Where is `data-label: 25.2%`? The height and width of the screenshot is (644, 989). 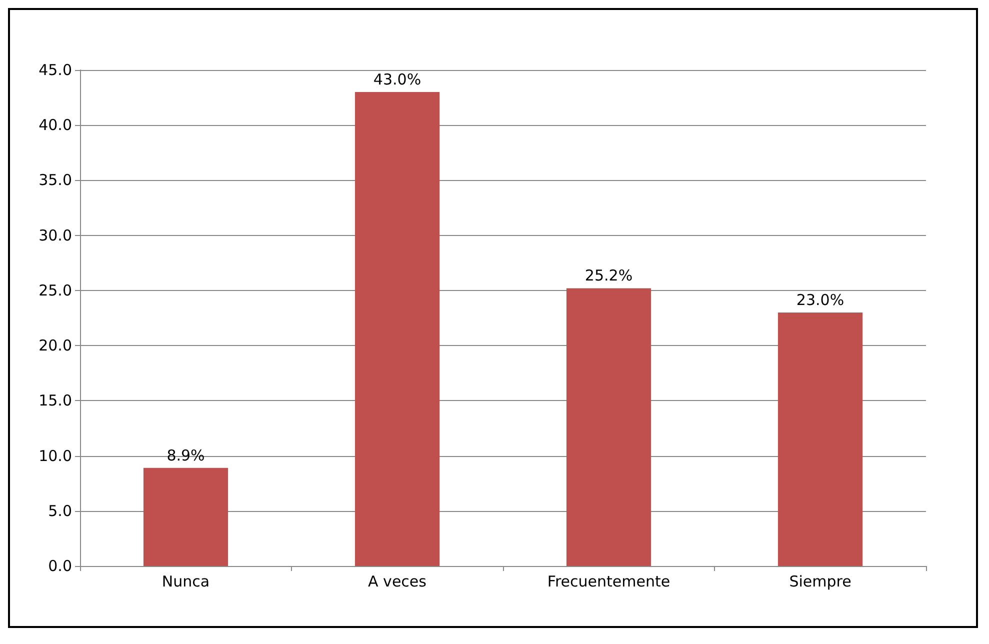 data-label: 25.2% is located at coordinates (608, 275).